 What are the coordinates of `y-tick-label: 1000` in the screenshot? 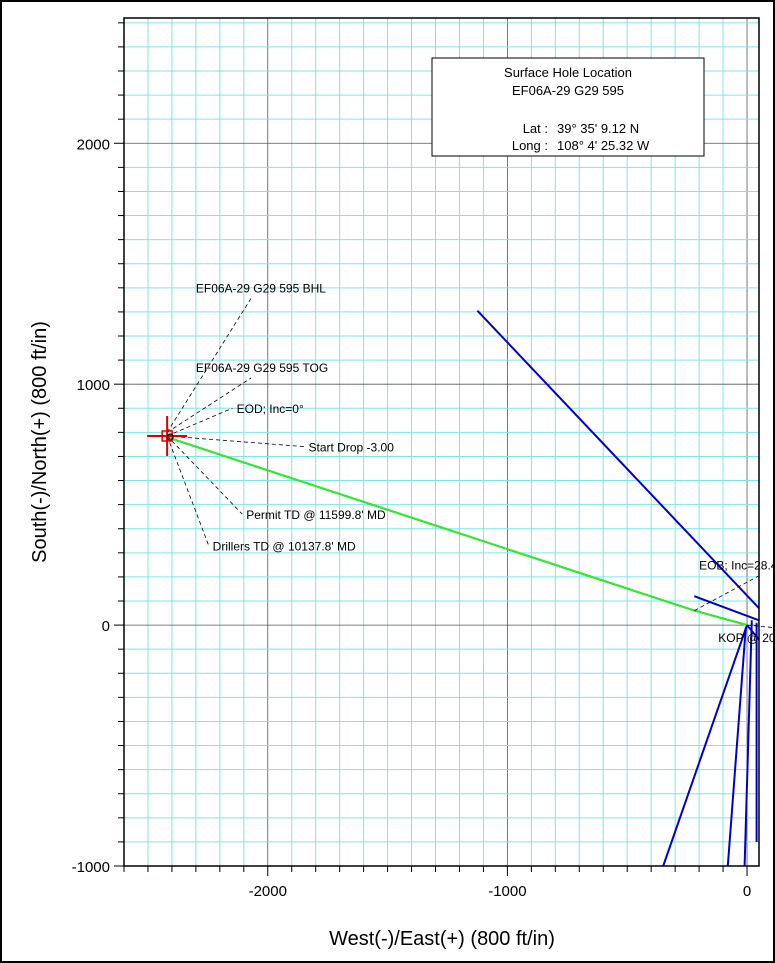 It's located at (93, 385).